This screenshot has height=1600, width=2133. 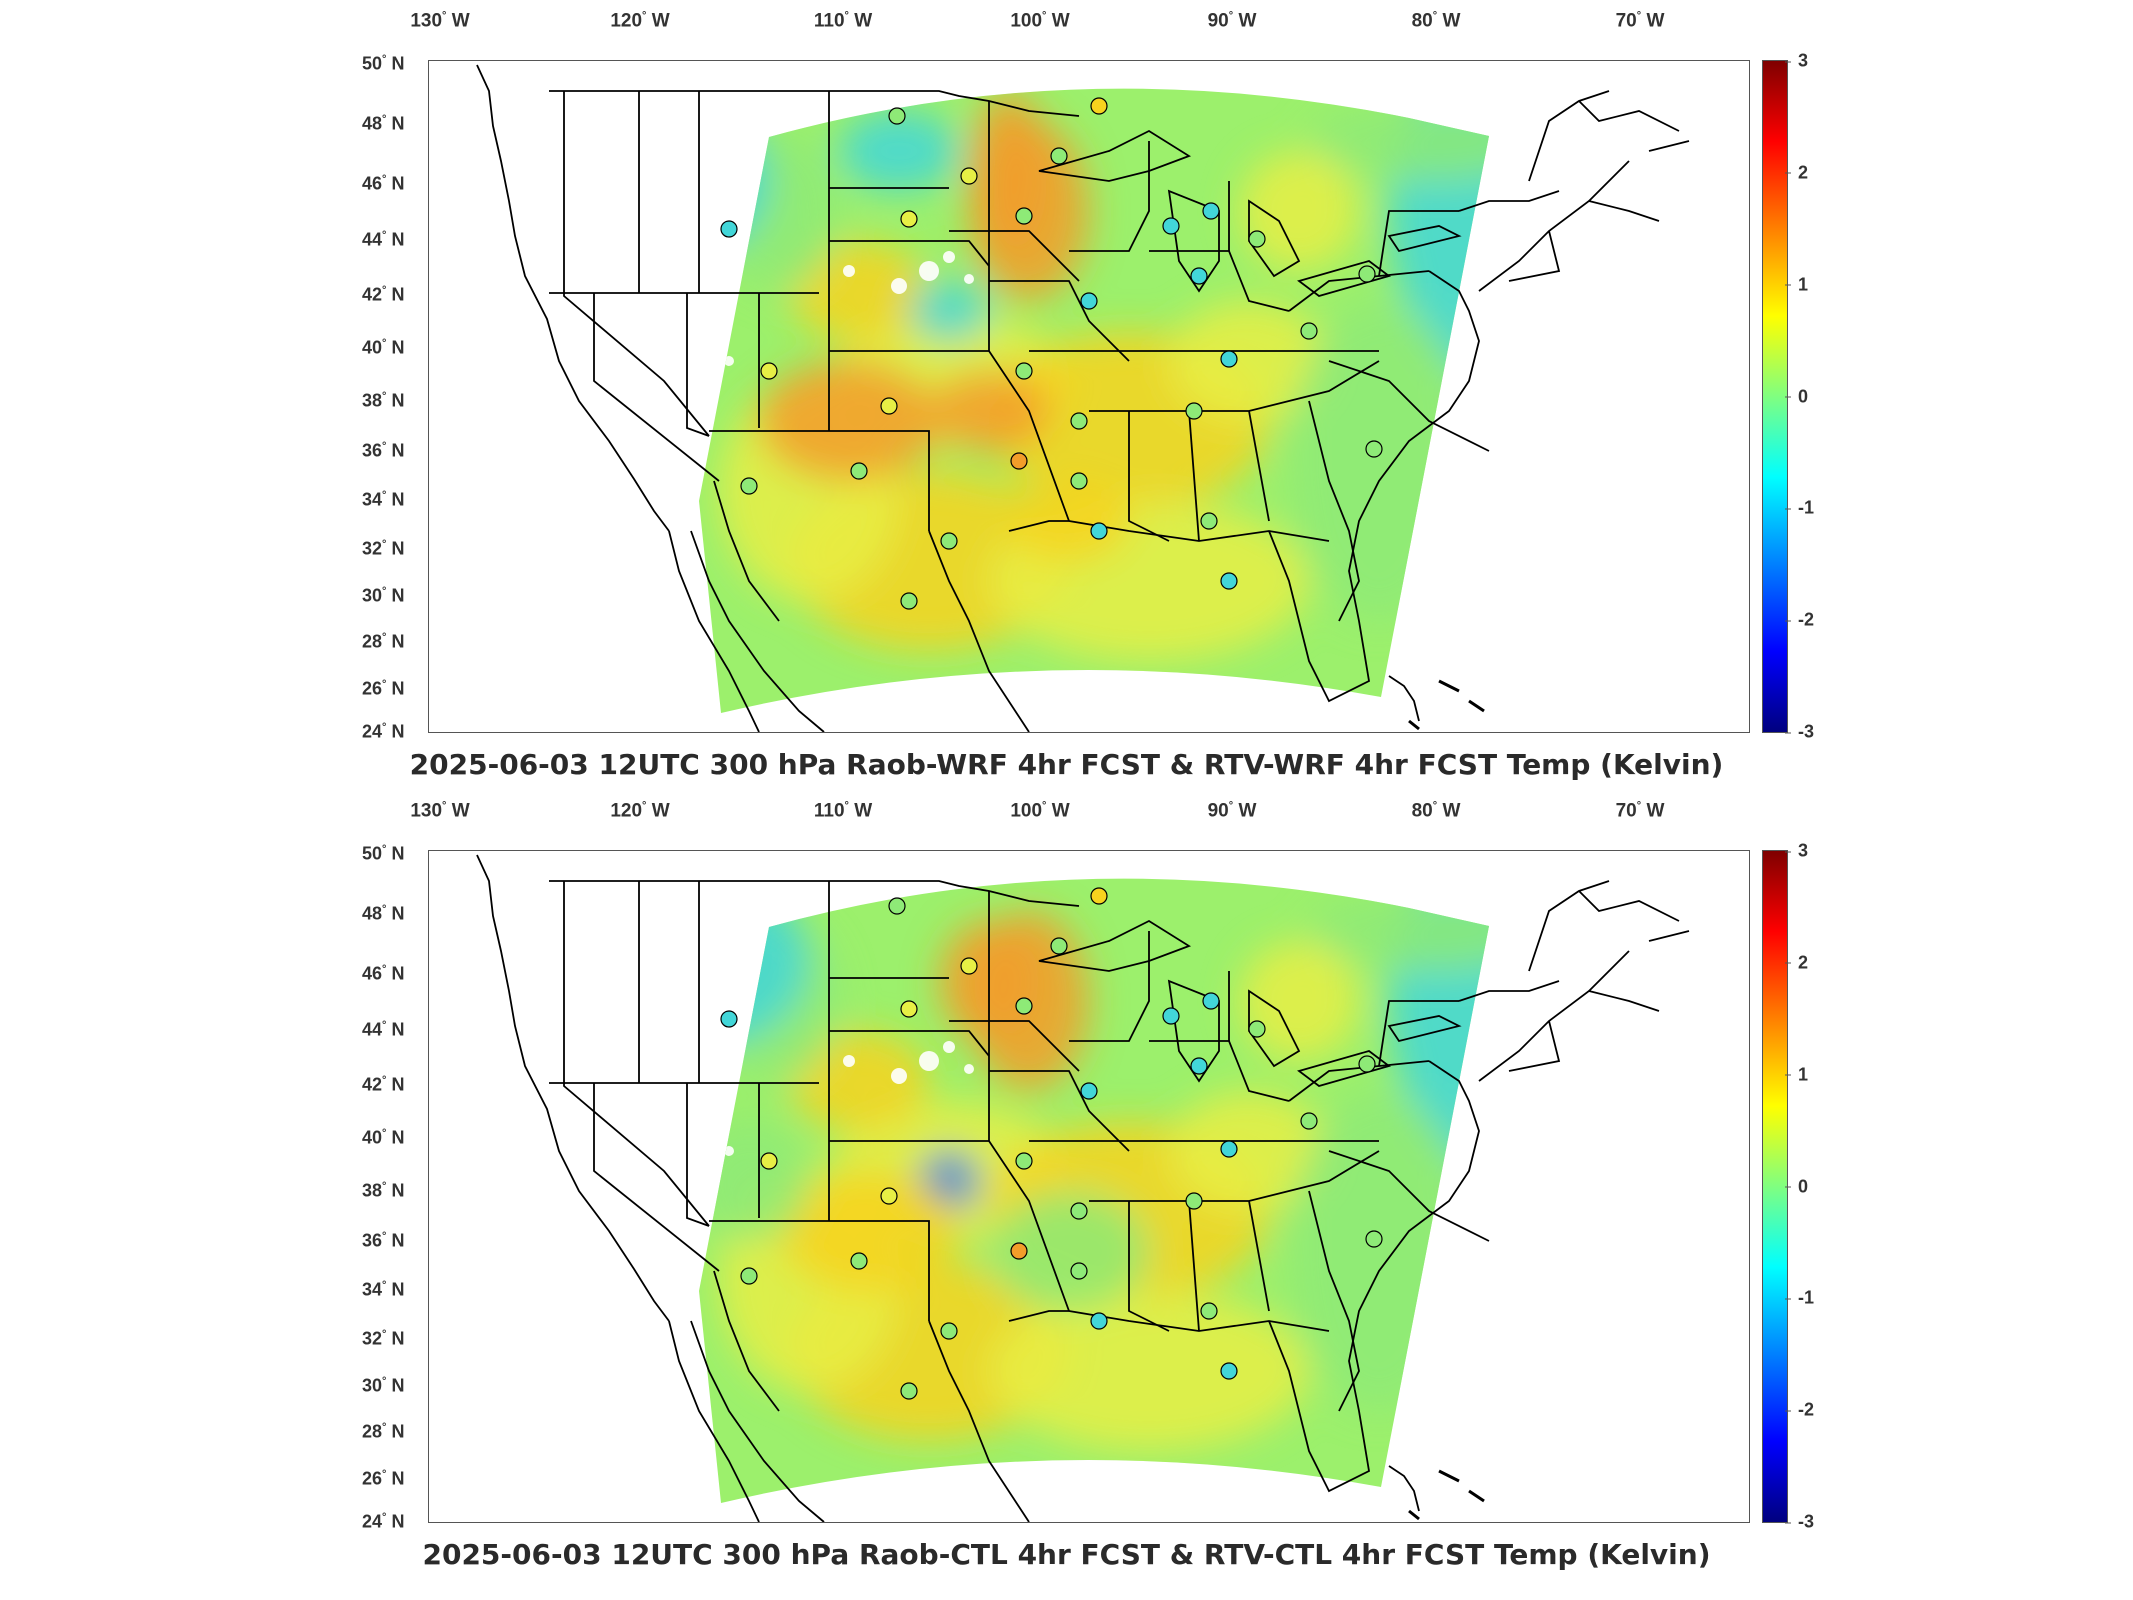 What do you see at coordinates (1051, 353) in the screenshot?
I see `raob-stations` at bounding box center [1051, 353].